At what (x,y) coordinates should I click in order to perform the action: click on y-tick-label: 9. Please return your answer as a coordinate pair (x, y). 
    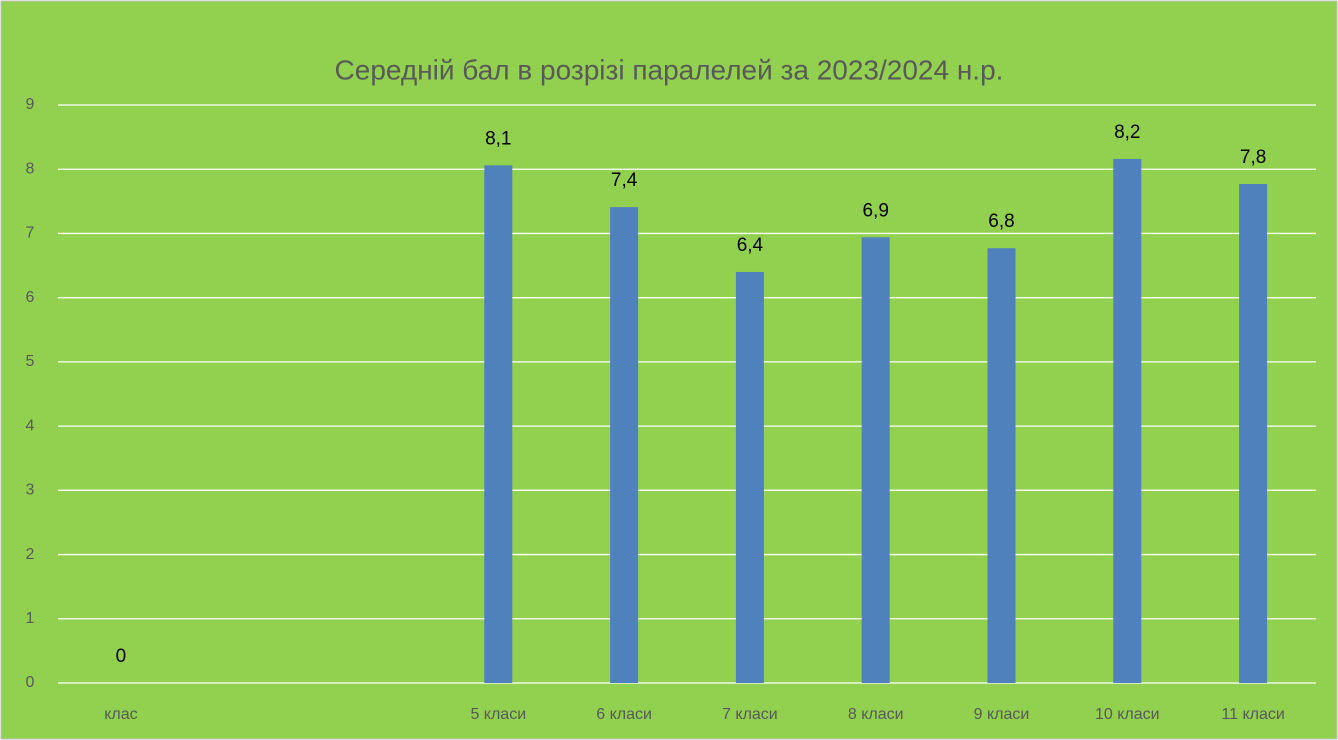
    Looking at the image, I should click on (30, 104).